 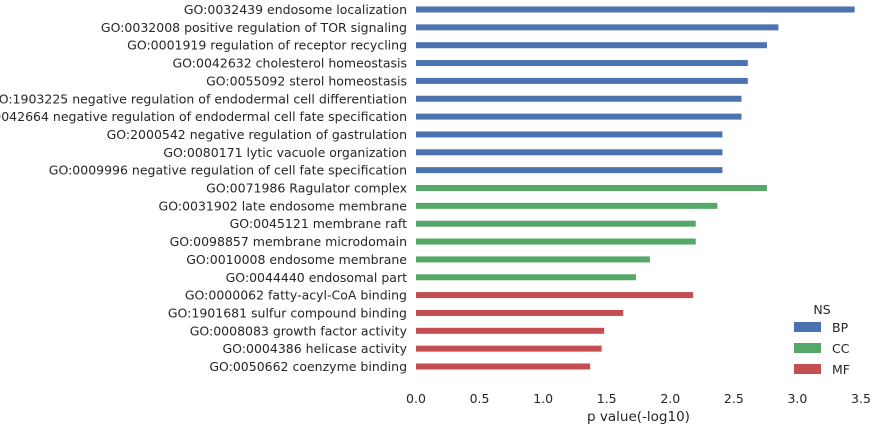 What do you see at coordinates (299, 330) in the screenshot?
I see `category-label: GO:0008083 growth factor activity` at bounding box center [299, 330].